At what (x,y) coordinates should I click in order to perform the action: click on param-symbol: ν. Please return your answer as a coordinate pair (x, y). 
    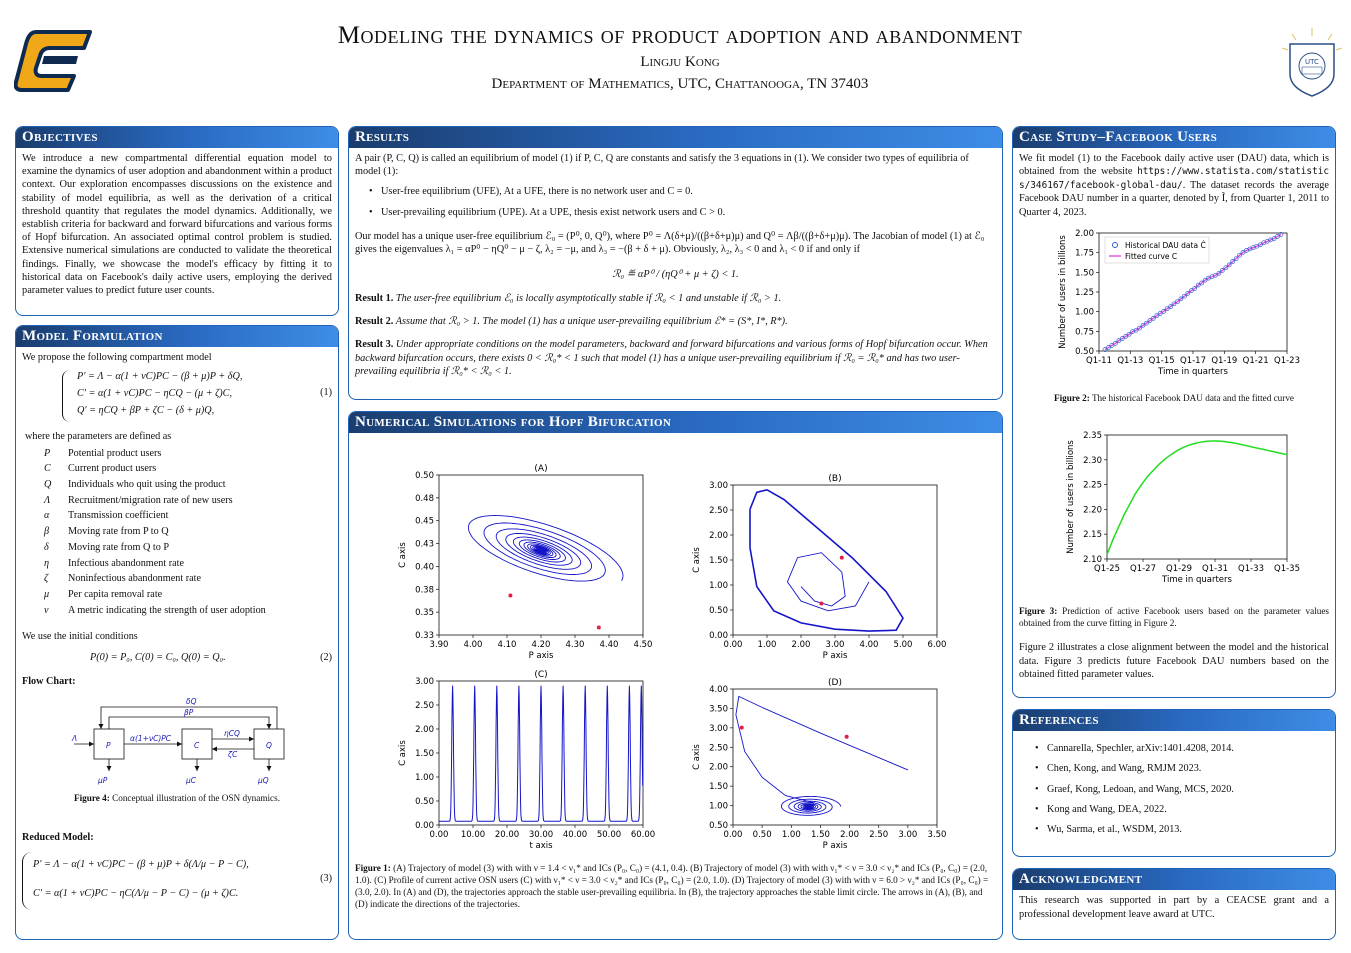
    Looking at the image, I should click on (46, 610).